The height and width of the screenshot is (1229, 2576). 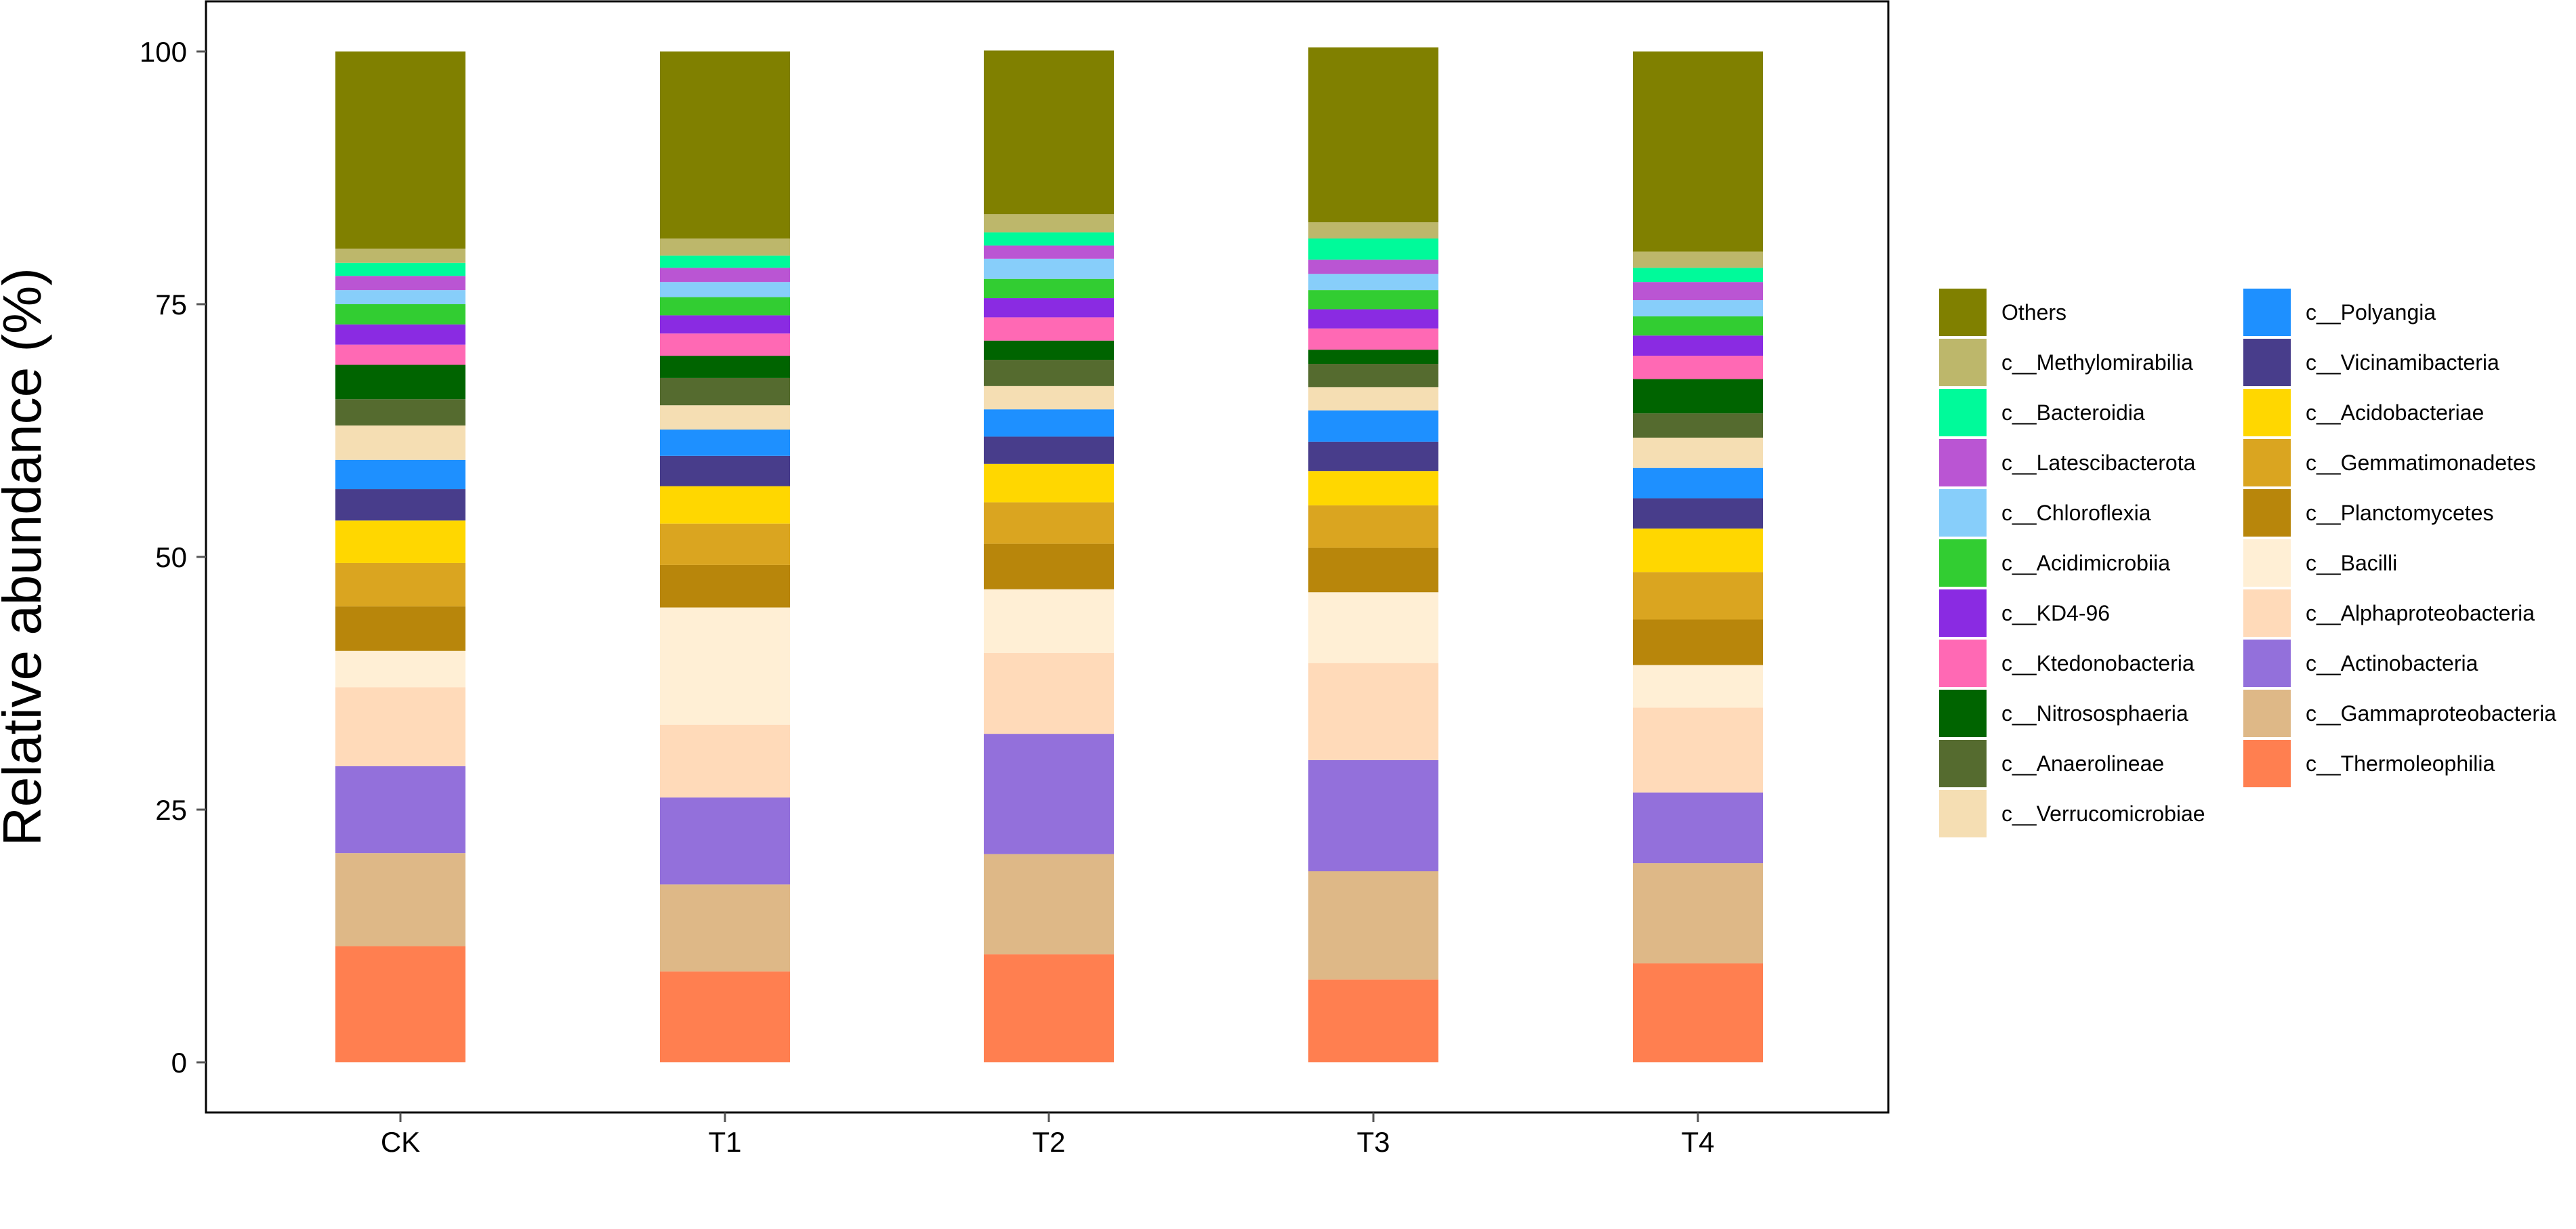 I want to click on legend-item-c-actinobacteria: c__Actinobacteria, so click(x=2360, y=663).